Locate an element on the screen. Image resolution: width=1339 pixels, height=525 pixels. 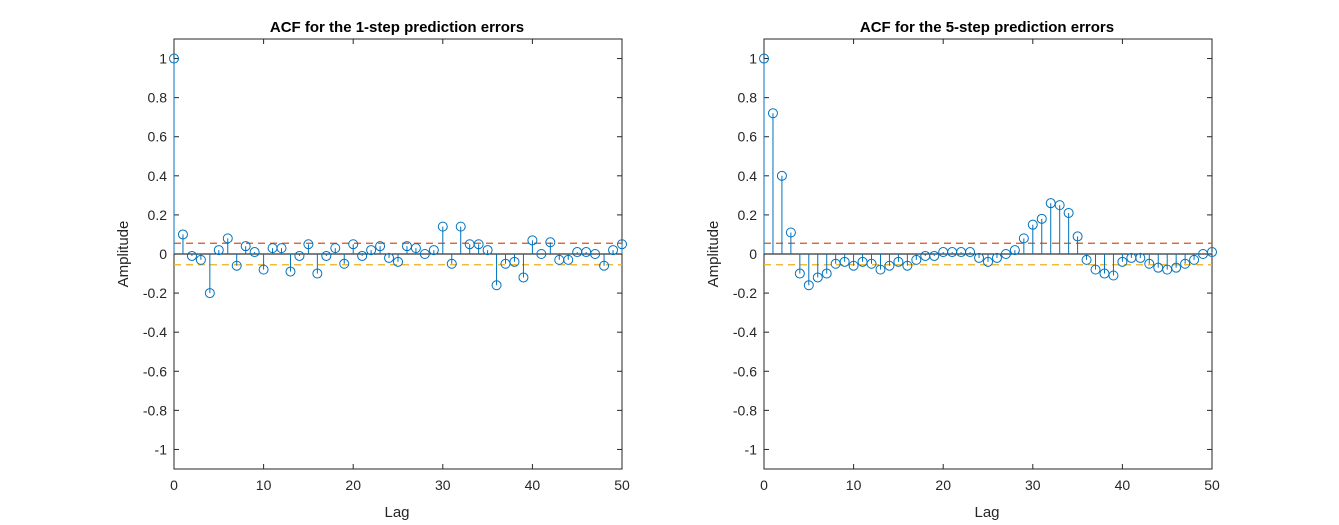
y-axis-label: Amplitude is located at coordinates (713, 254).